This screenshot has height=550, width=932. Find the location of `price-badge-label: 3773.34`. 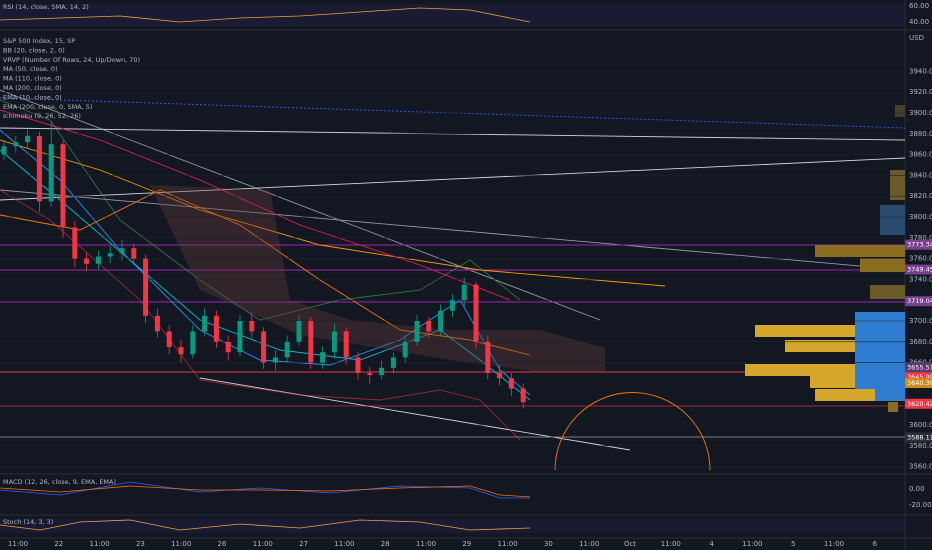

price-badge-label: 3773.34 is located at coordinates (919, 245).